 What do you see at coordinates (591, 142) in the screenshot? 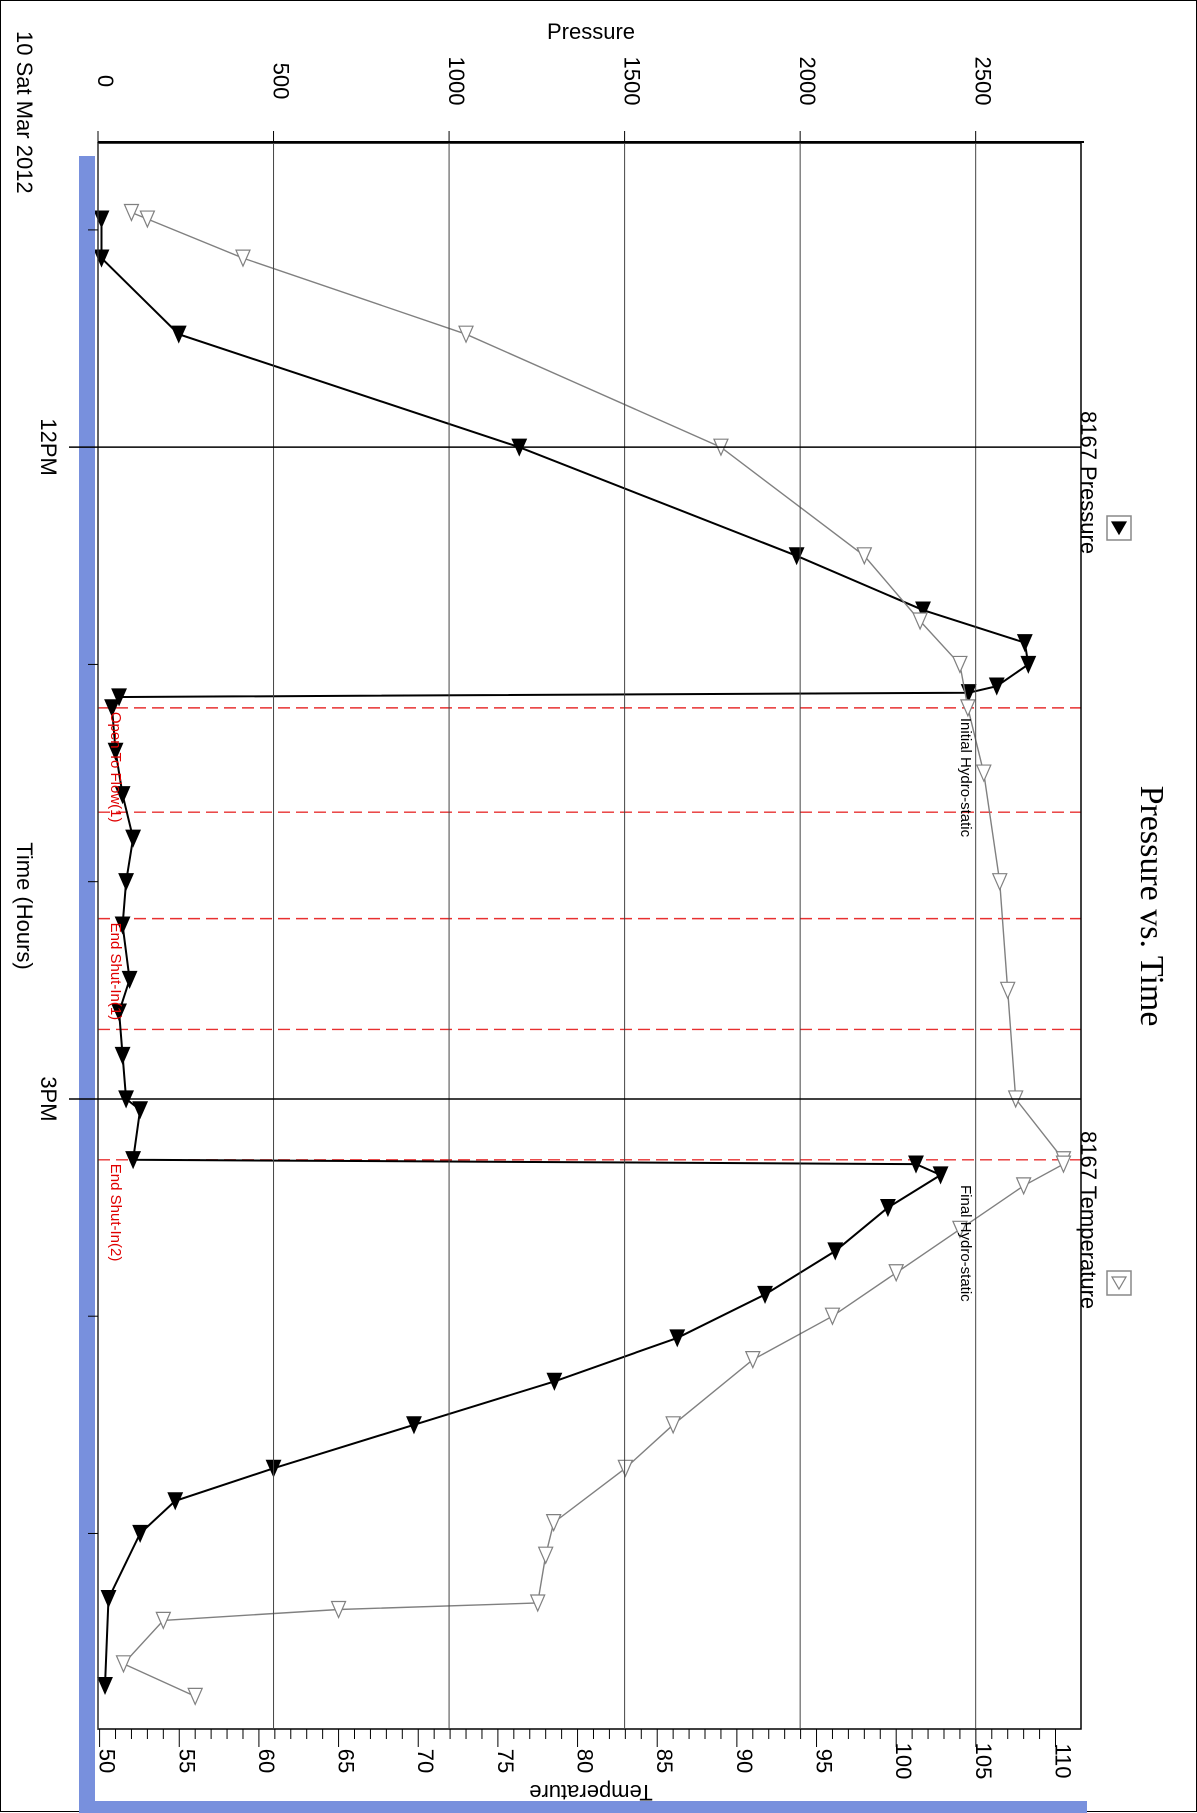
I see `plot-top-border` at bounding box center [591, 142].